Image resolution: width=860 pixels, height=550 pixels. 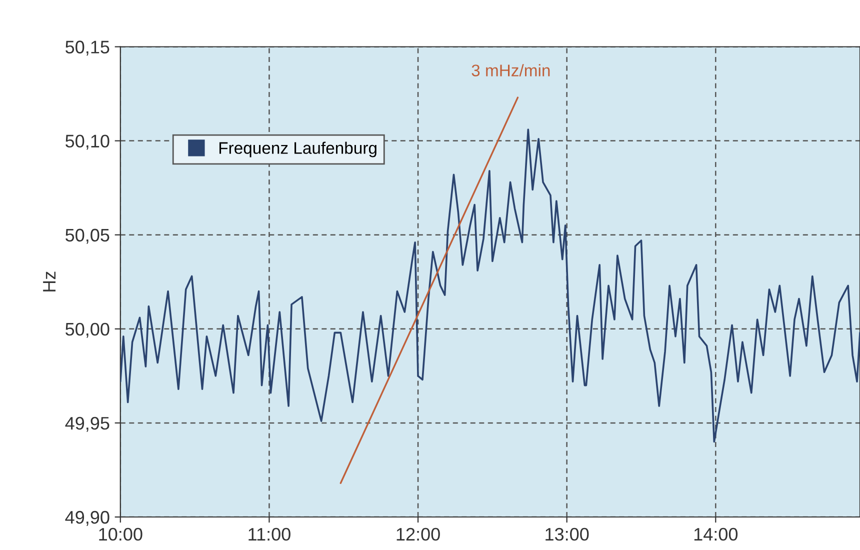 What do you see at coordinates (49, 282) in the screenshot?
I see `y-axis-title: Hz` at bounding box center [49, 282].